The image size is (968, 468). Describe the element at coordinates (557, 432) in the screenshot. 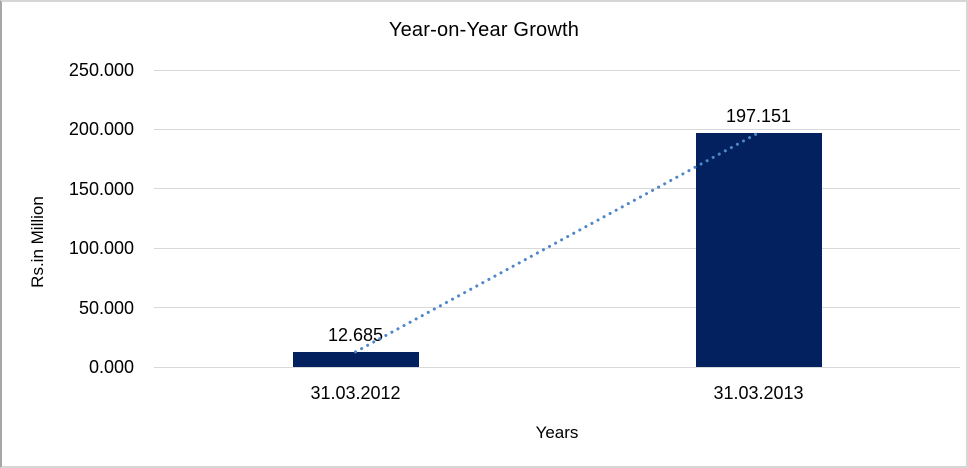

I see `x-axis-title: Years` at that location.